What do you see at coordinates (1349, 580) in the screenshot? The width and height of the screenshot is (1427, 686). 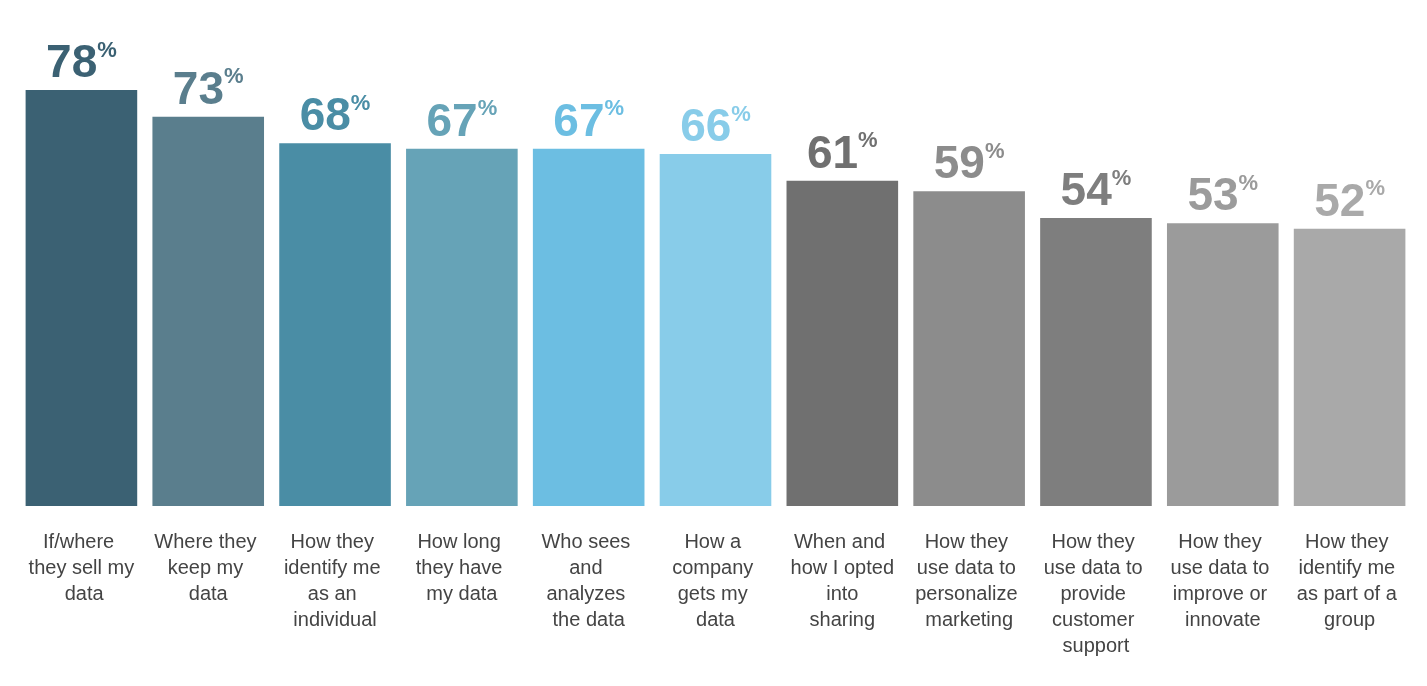 I see `x-tick-label: How they identify me as part of a group` at bounding box center [1349, 580].